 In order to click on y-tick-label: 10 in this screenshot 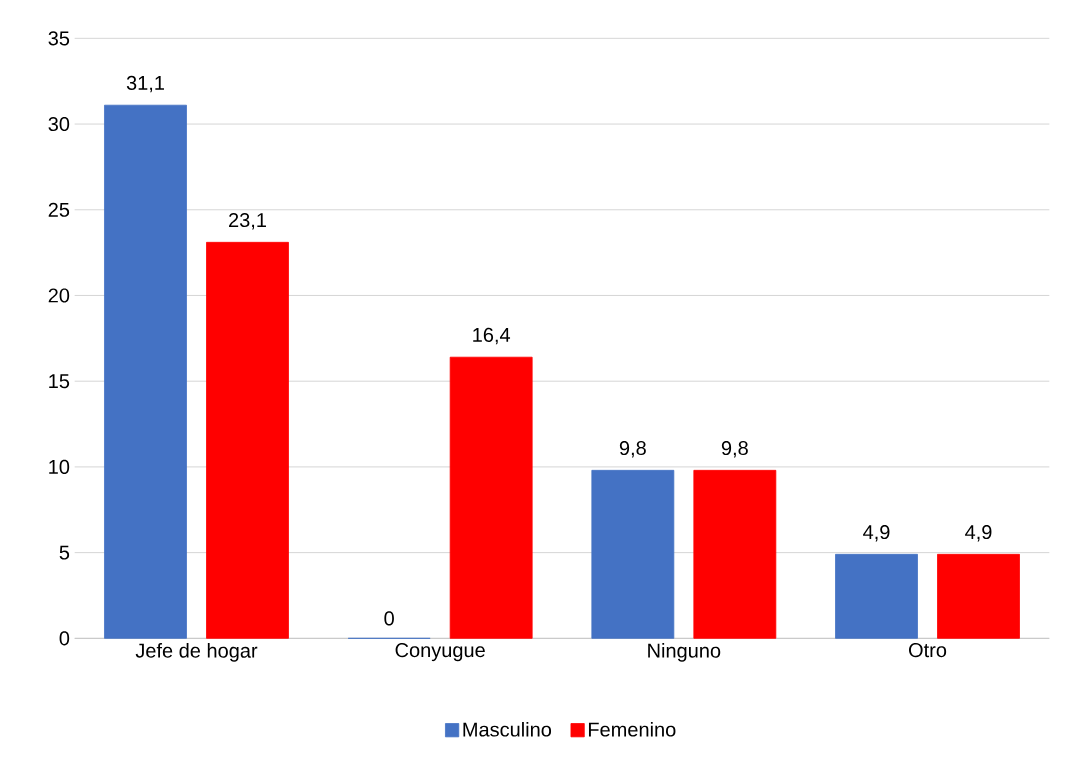, I will do `click(59, 466)`.